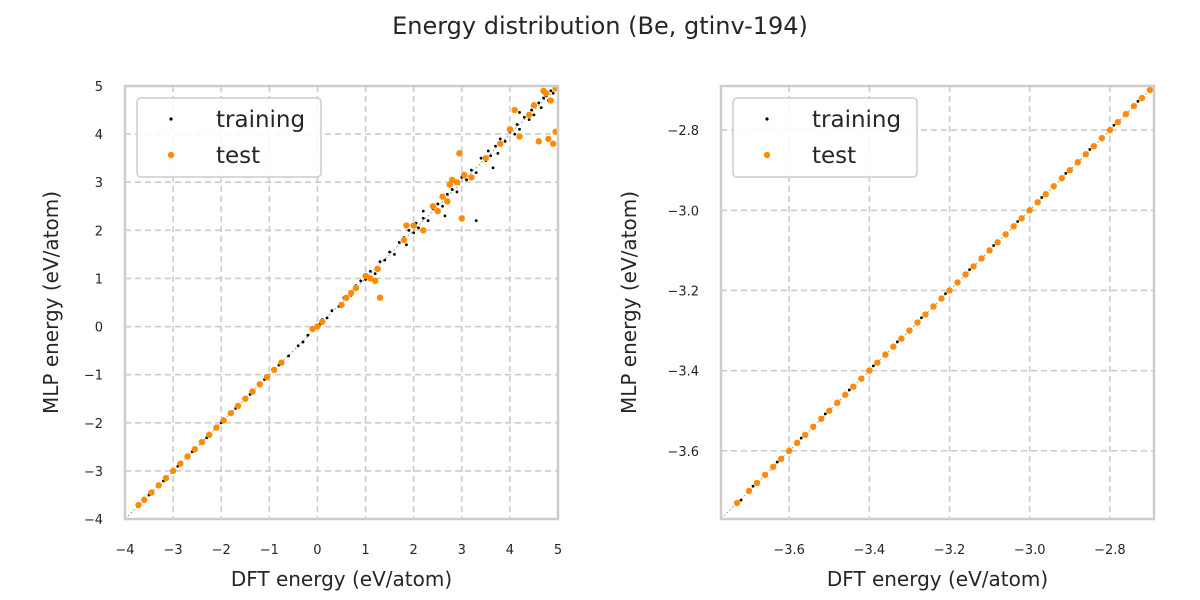 This screenshot has height=600, width=1200. I want to click on legend-box, so click(825, 137).